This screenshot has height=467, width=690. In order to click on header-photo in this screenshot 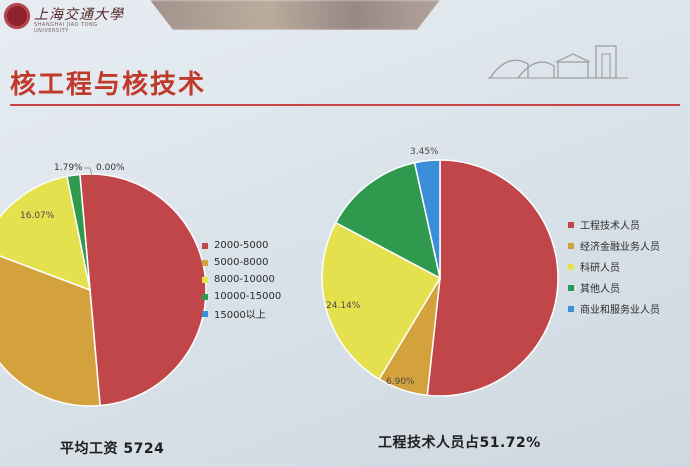, I will do `click(295, 15)`.